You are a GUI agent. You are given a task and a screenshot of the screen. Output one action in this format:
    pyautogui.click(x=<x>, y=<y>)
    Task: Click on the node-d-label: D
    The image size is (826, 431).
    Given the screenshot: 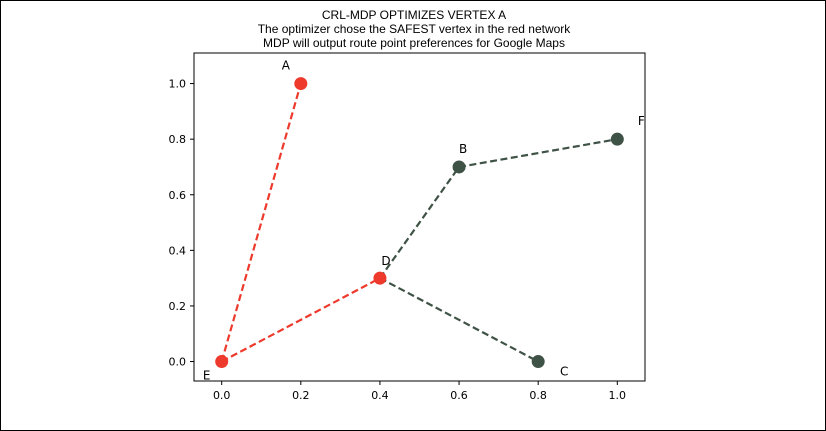 What is the action you would take?
    pyautogui.click(x=385, y=261)
    